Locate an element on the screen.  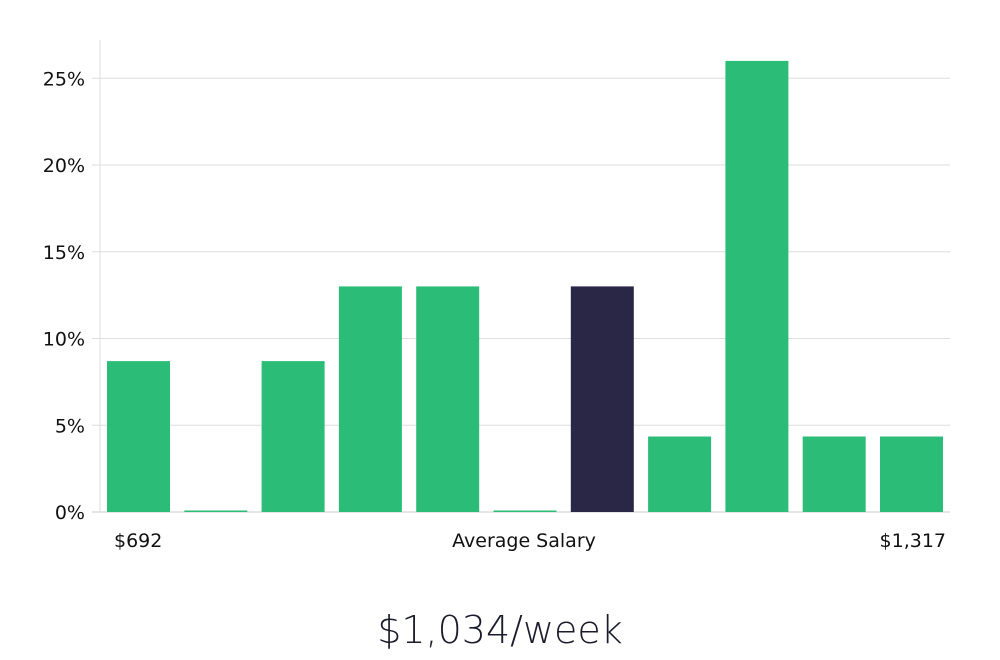
y-axis: 0% 5% 10% 15% 20% 25% is located at coordinates (64, 296).